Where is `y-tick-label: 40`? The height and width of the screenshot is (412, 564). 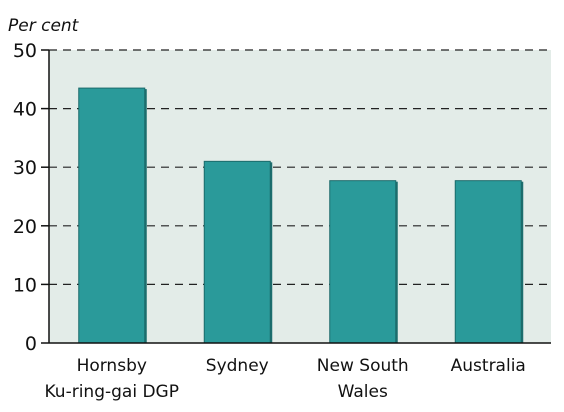
y-tick-label: 40 is located at coordinates (25, 110).